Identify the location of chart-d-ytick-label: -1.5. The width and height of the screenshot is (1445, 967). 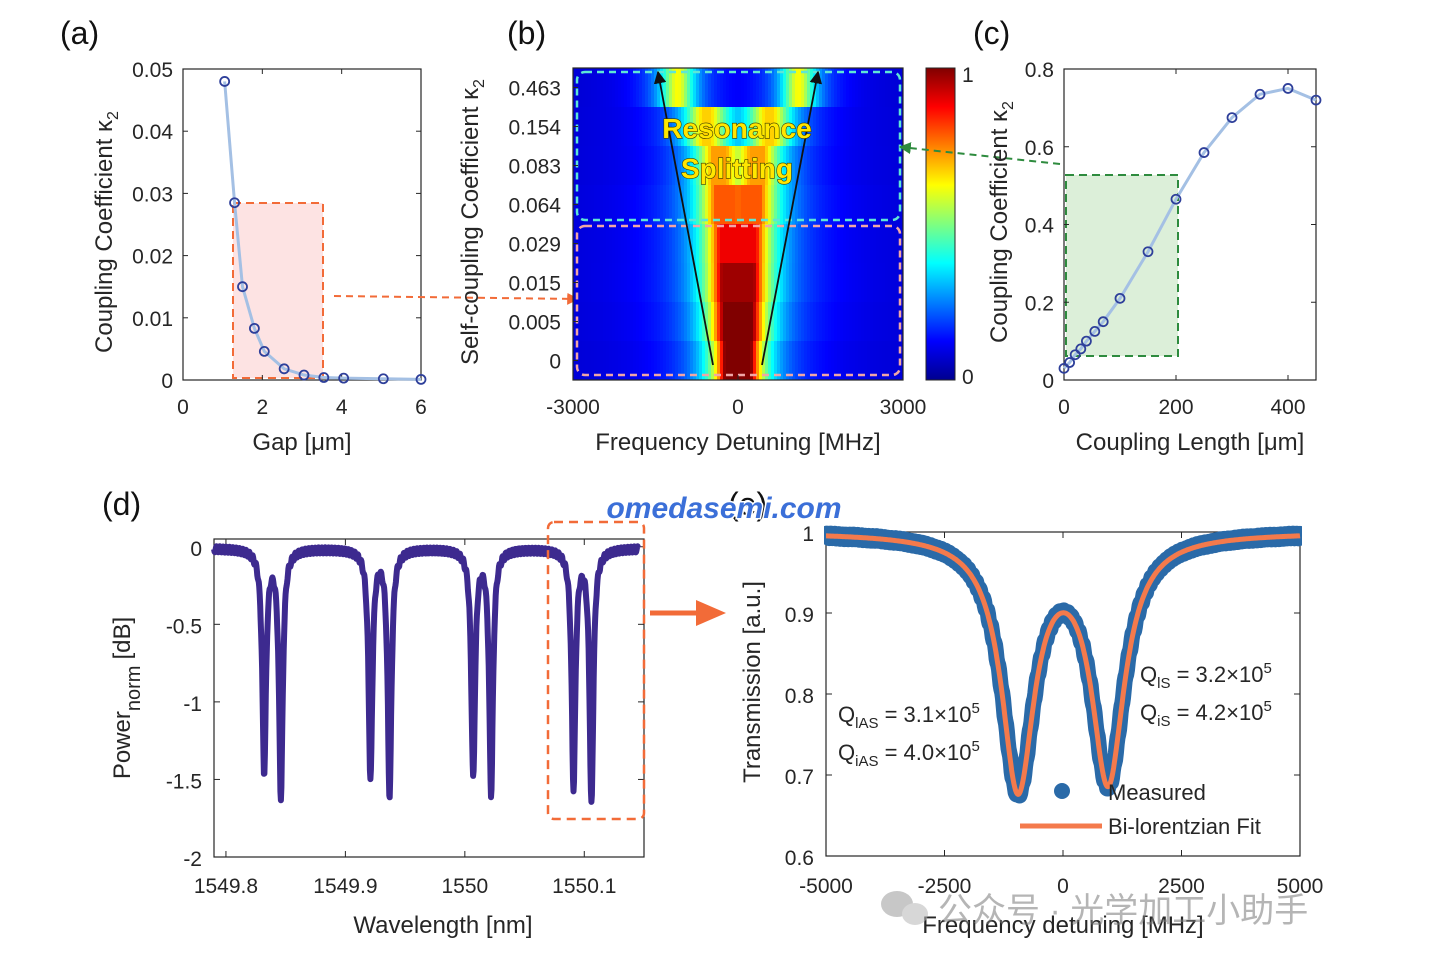
(184, 781).